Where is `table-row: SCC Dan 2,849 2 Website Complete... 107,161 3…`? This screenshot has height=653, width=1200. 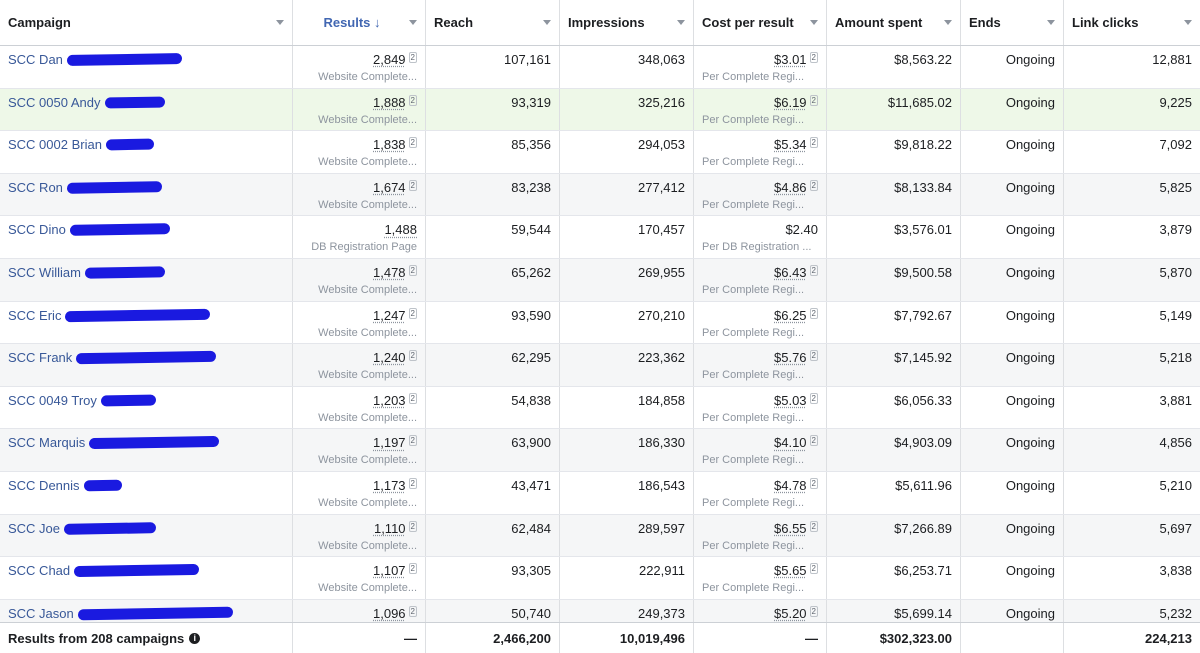 table-row: SCC Dan 2,849 2 Website Complete... 107,161 3… is located at coordinates (600, 67).